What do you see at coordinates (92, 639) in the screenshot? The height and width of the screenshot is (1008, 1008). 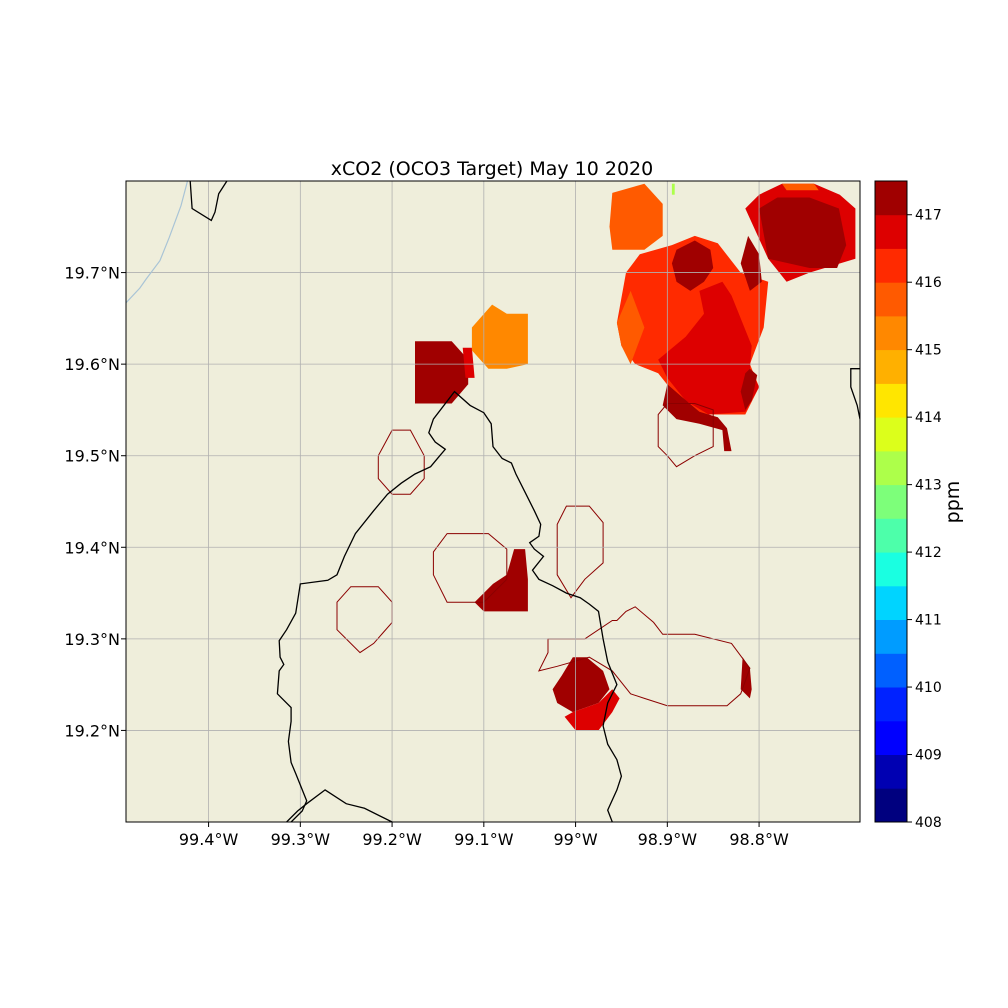 I see `y-tick-label: 19.3°N` at bounding box center [92, 639].